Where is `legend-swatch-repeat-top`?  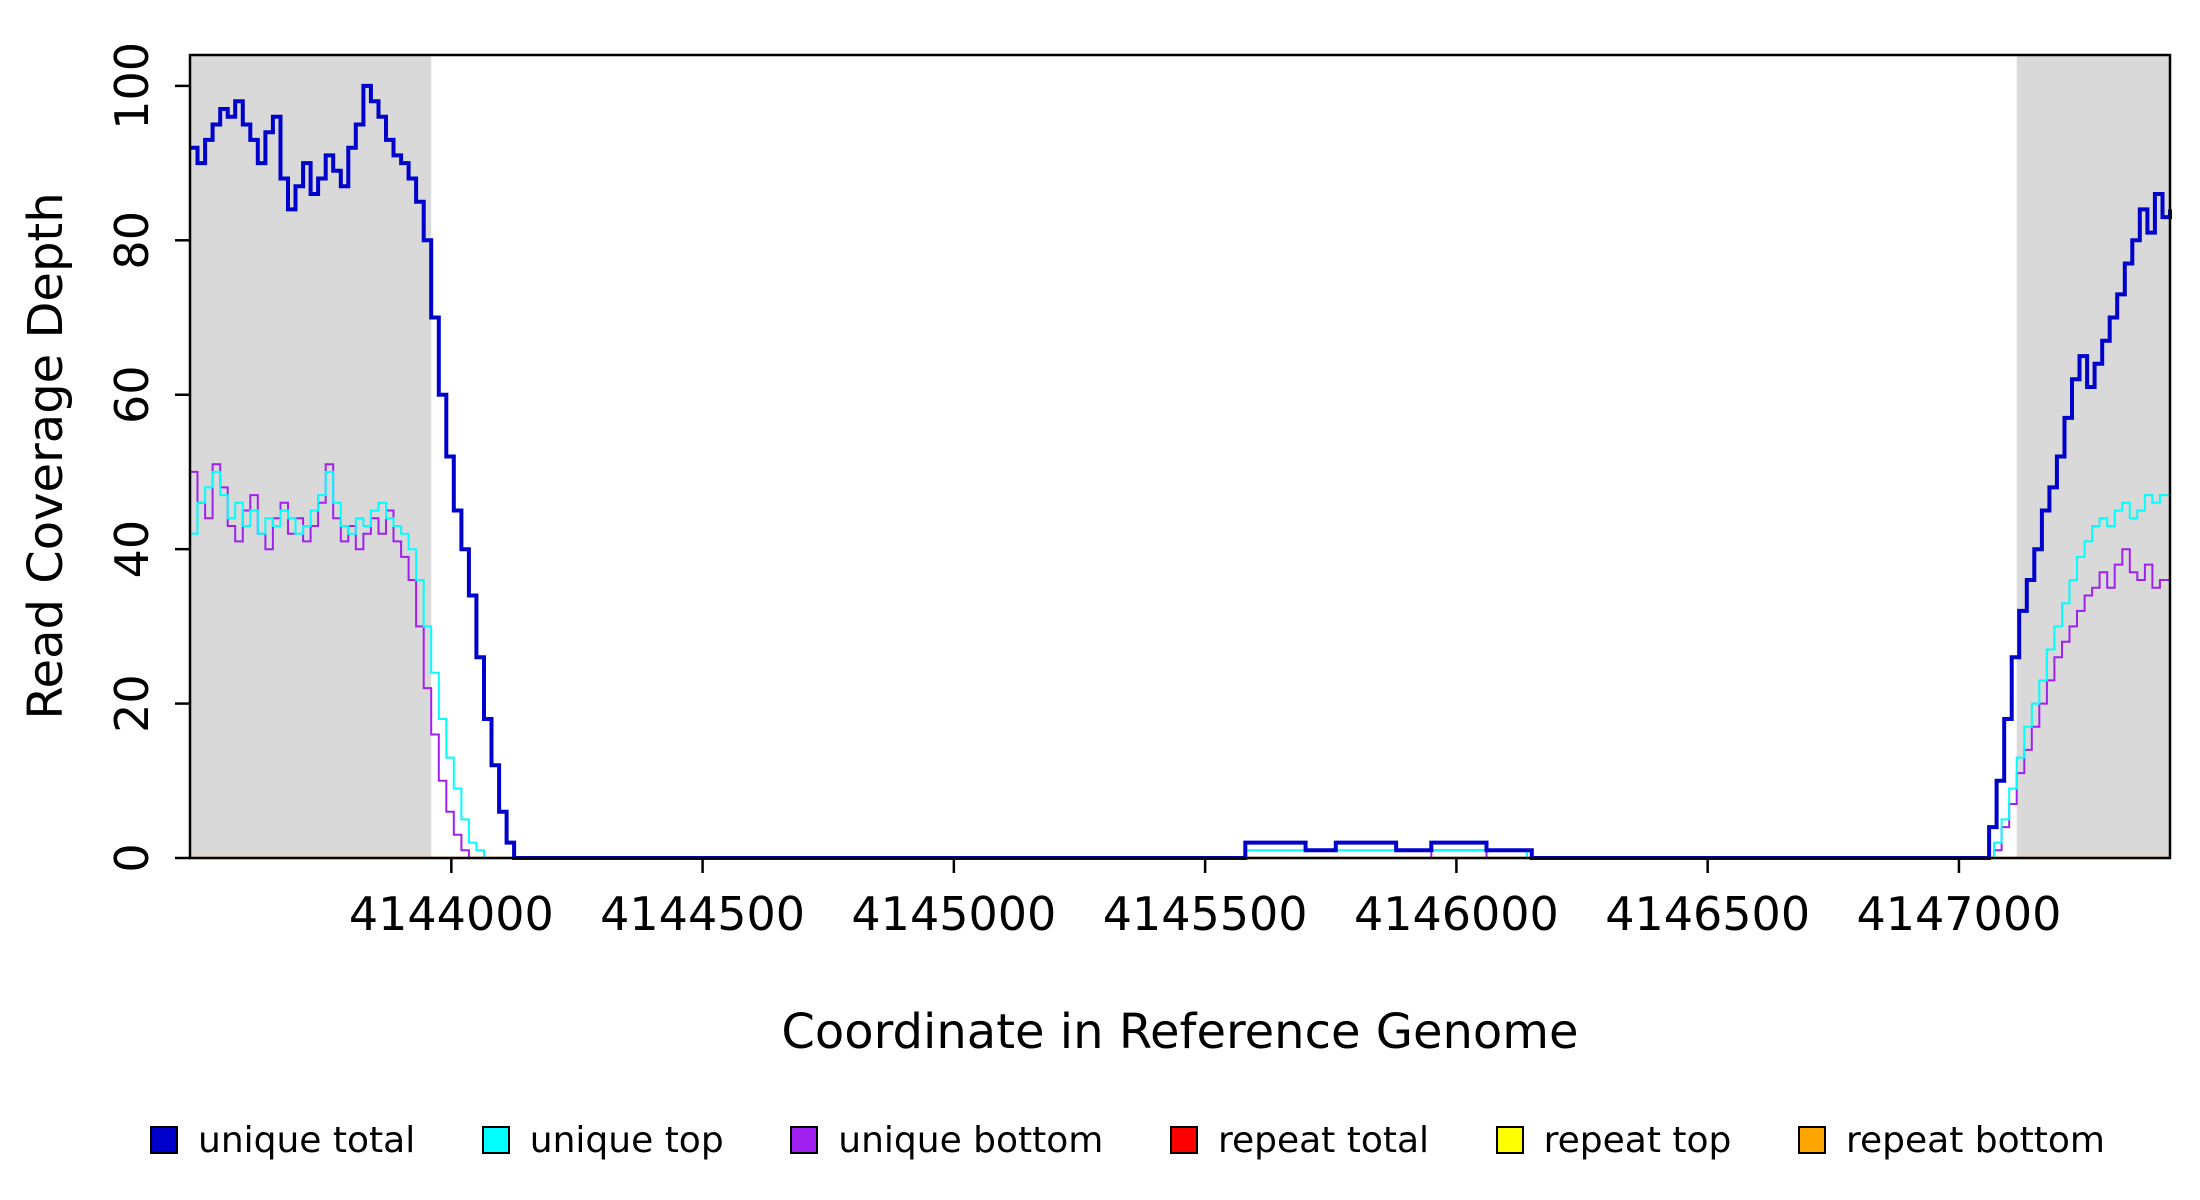 legend-swatch-repeat-top is located at coordinates (1509, 1140).